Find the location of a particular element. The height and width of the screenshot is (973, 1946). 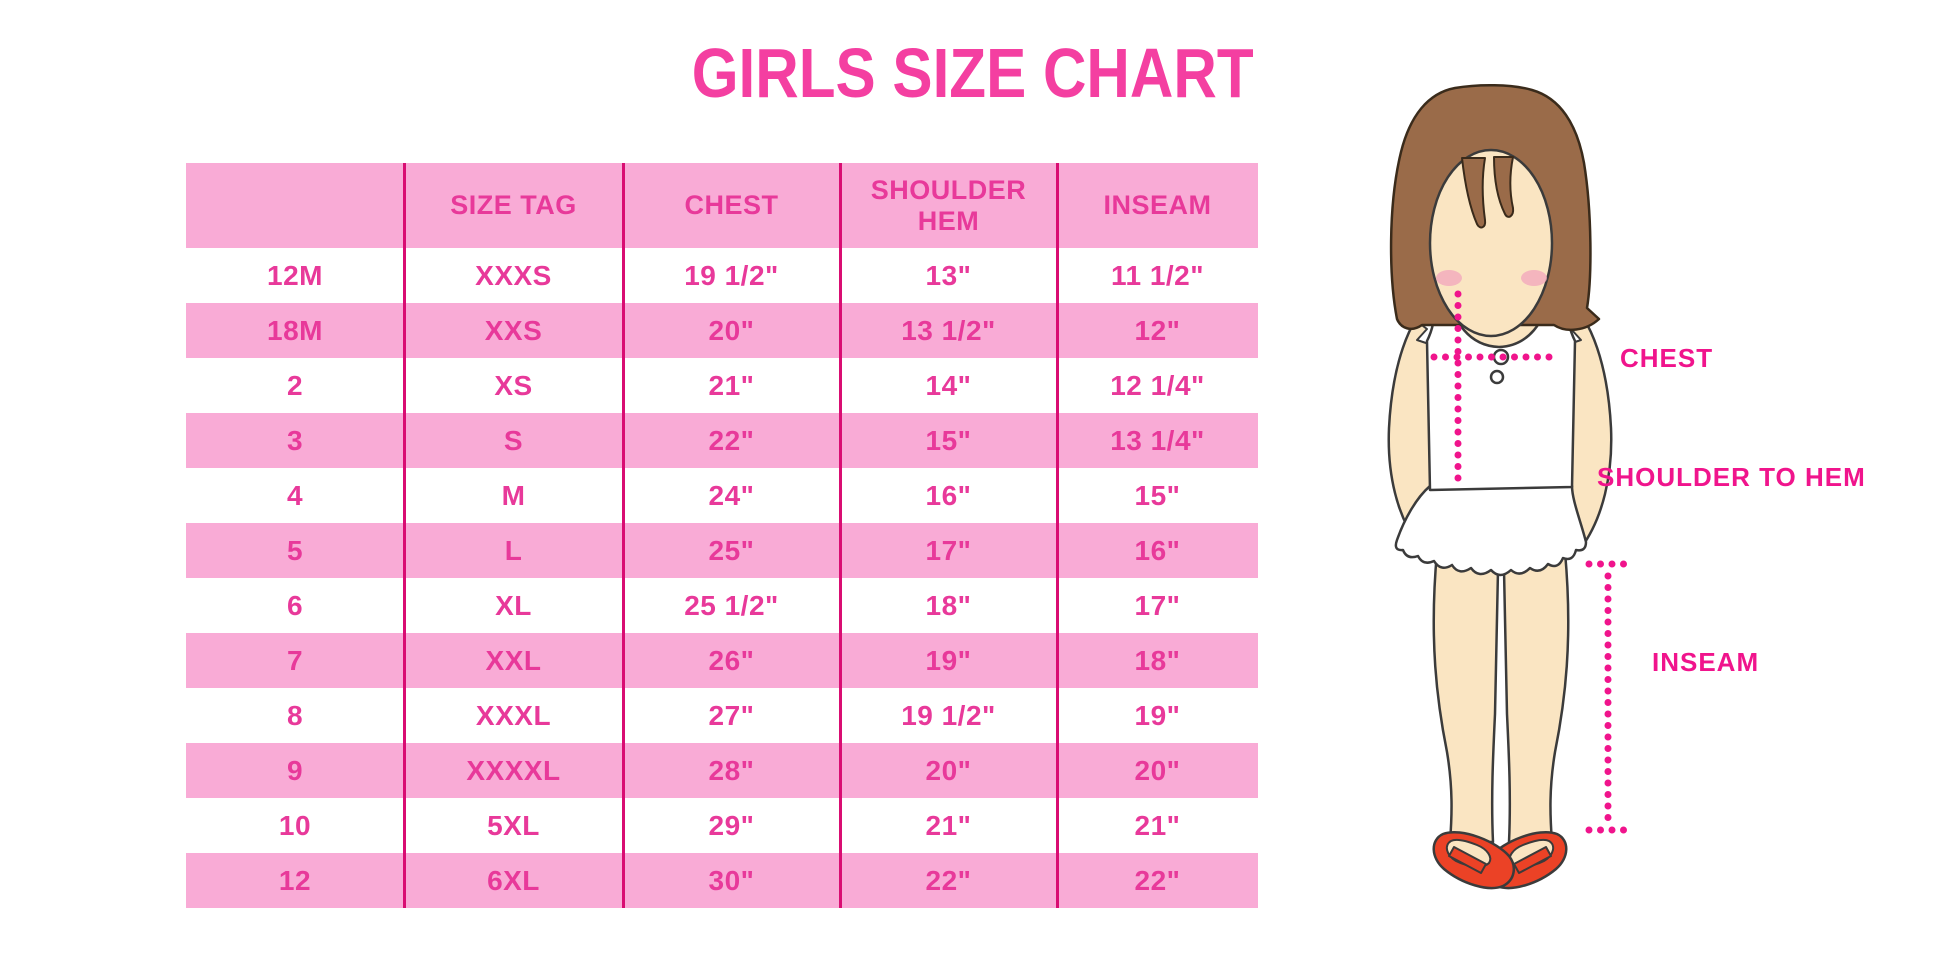

table-cell: 6 is located at coordinates (295, 605).